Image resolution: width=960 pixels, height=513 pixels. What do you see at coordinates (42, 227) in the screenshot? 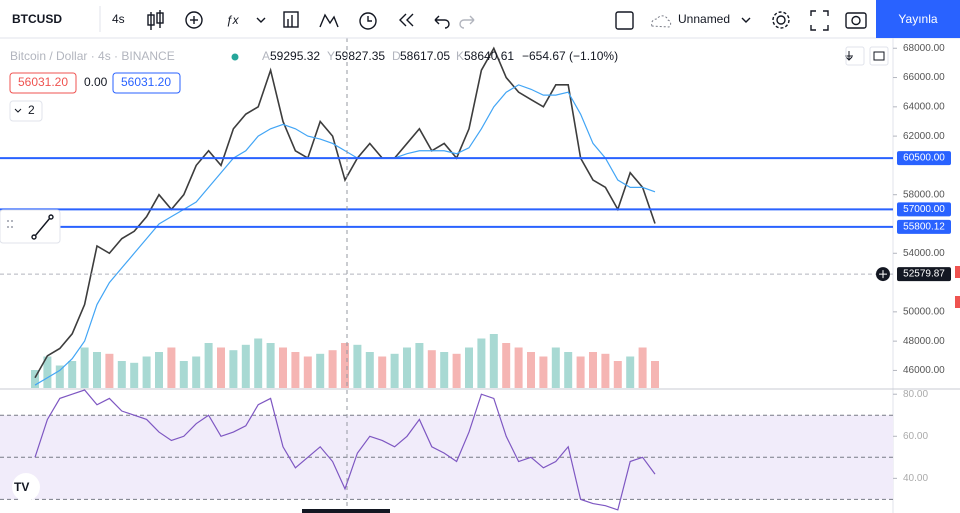
I see `trend-line-tool` at bounding box center [42, 227].